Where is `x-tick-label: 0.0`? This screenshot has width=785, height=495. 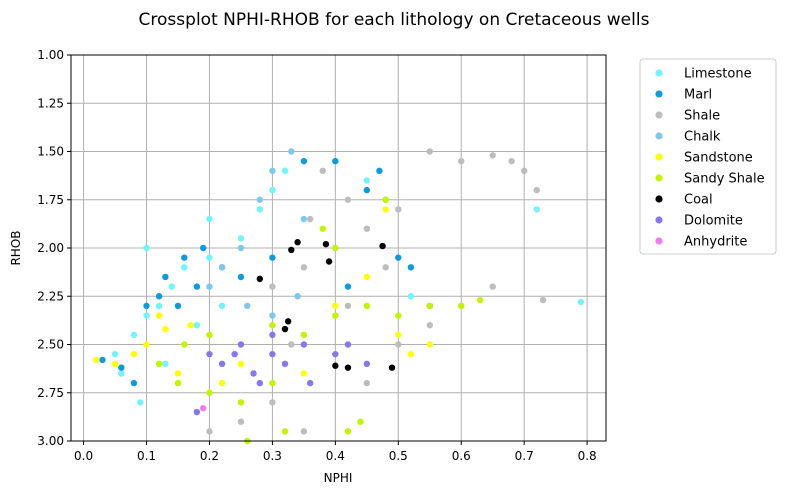 x-tick-label: 0.0 is located at coordinates (83, 456).